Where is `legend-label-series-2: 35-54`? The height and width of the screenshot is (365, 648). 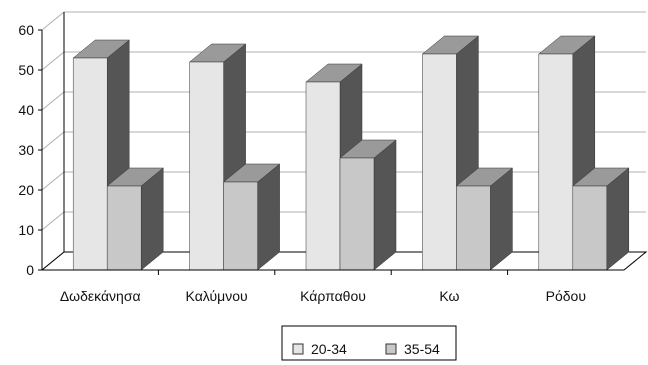
legend-label-series-2: 35-54 is located at coordinates (422, 349).